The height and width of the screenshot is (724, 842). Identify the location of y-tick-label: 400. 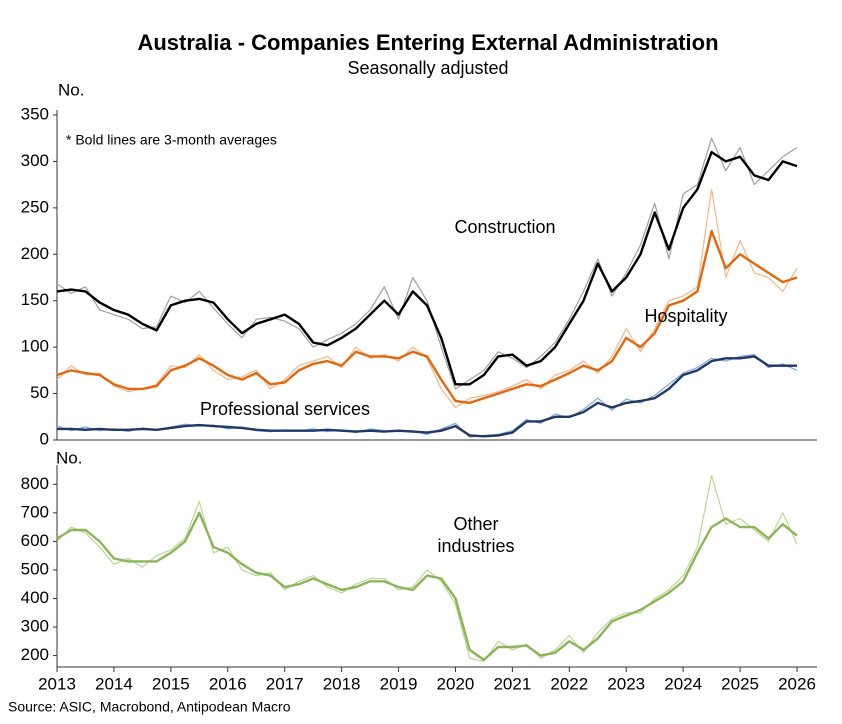
(35, 597).